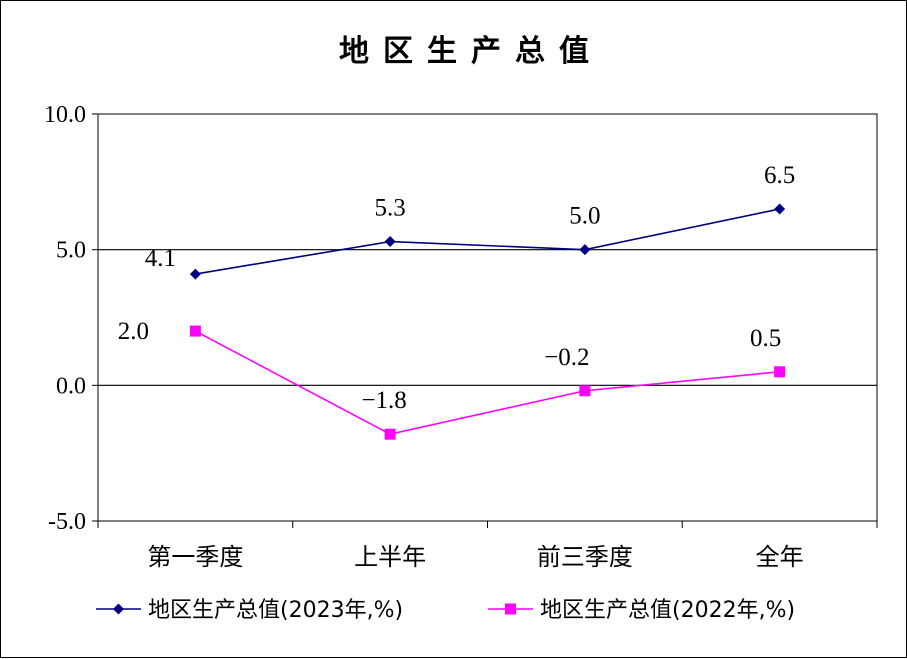 The image size is (907, 659). What do you see at coordinates (67, 522) in the screenshot?
I see `y-tick-label: -5.0` at bounding box center [67, 522].